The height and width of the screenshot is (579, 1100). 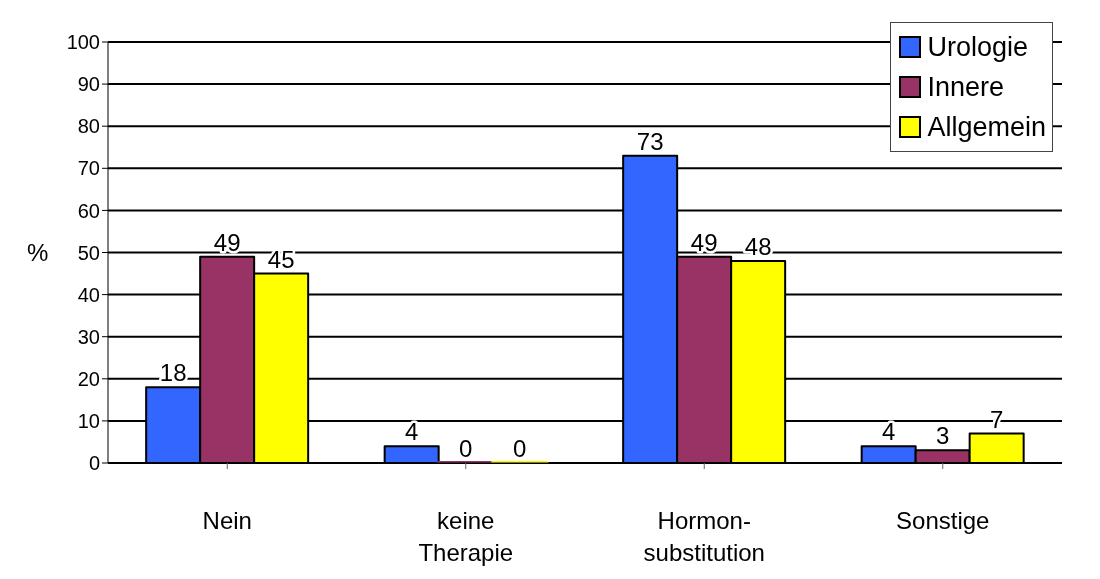 What do you see at coordinates (88, 252) in the screenshot?
I see `y-tick-label: 50` at bounding box center [88, 252].